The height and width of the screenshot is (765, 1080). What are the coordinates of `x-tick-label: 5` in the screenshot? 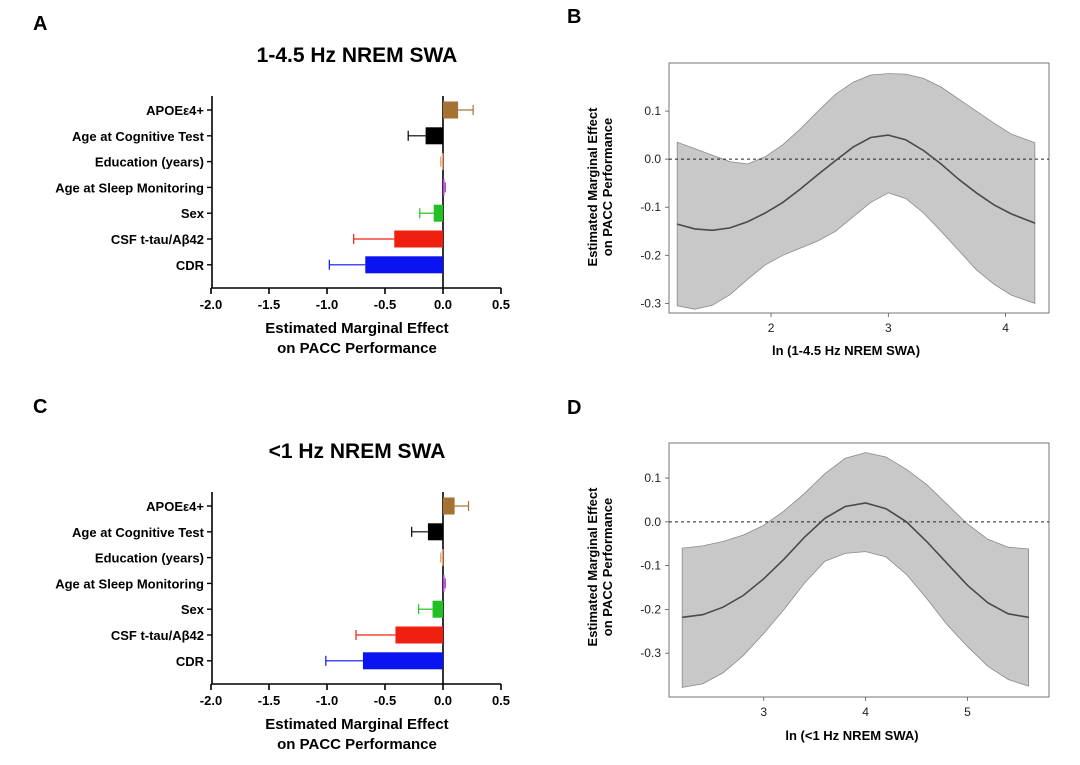 It's located at (967, 712).